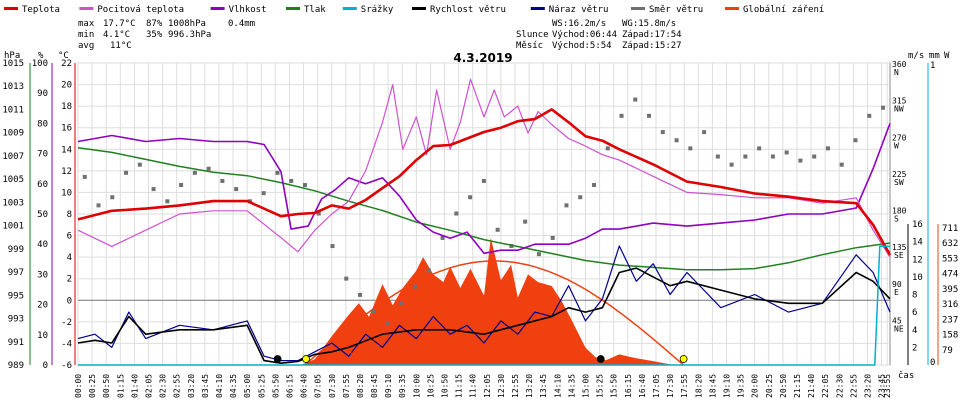 The image size is (966, 400). I want to click on stat-max-press: 1008hPa, so click(187, 24).